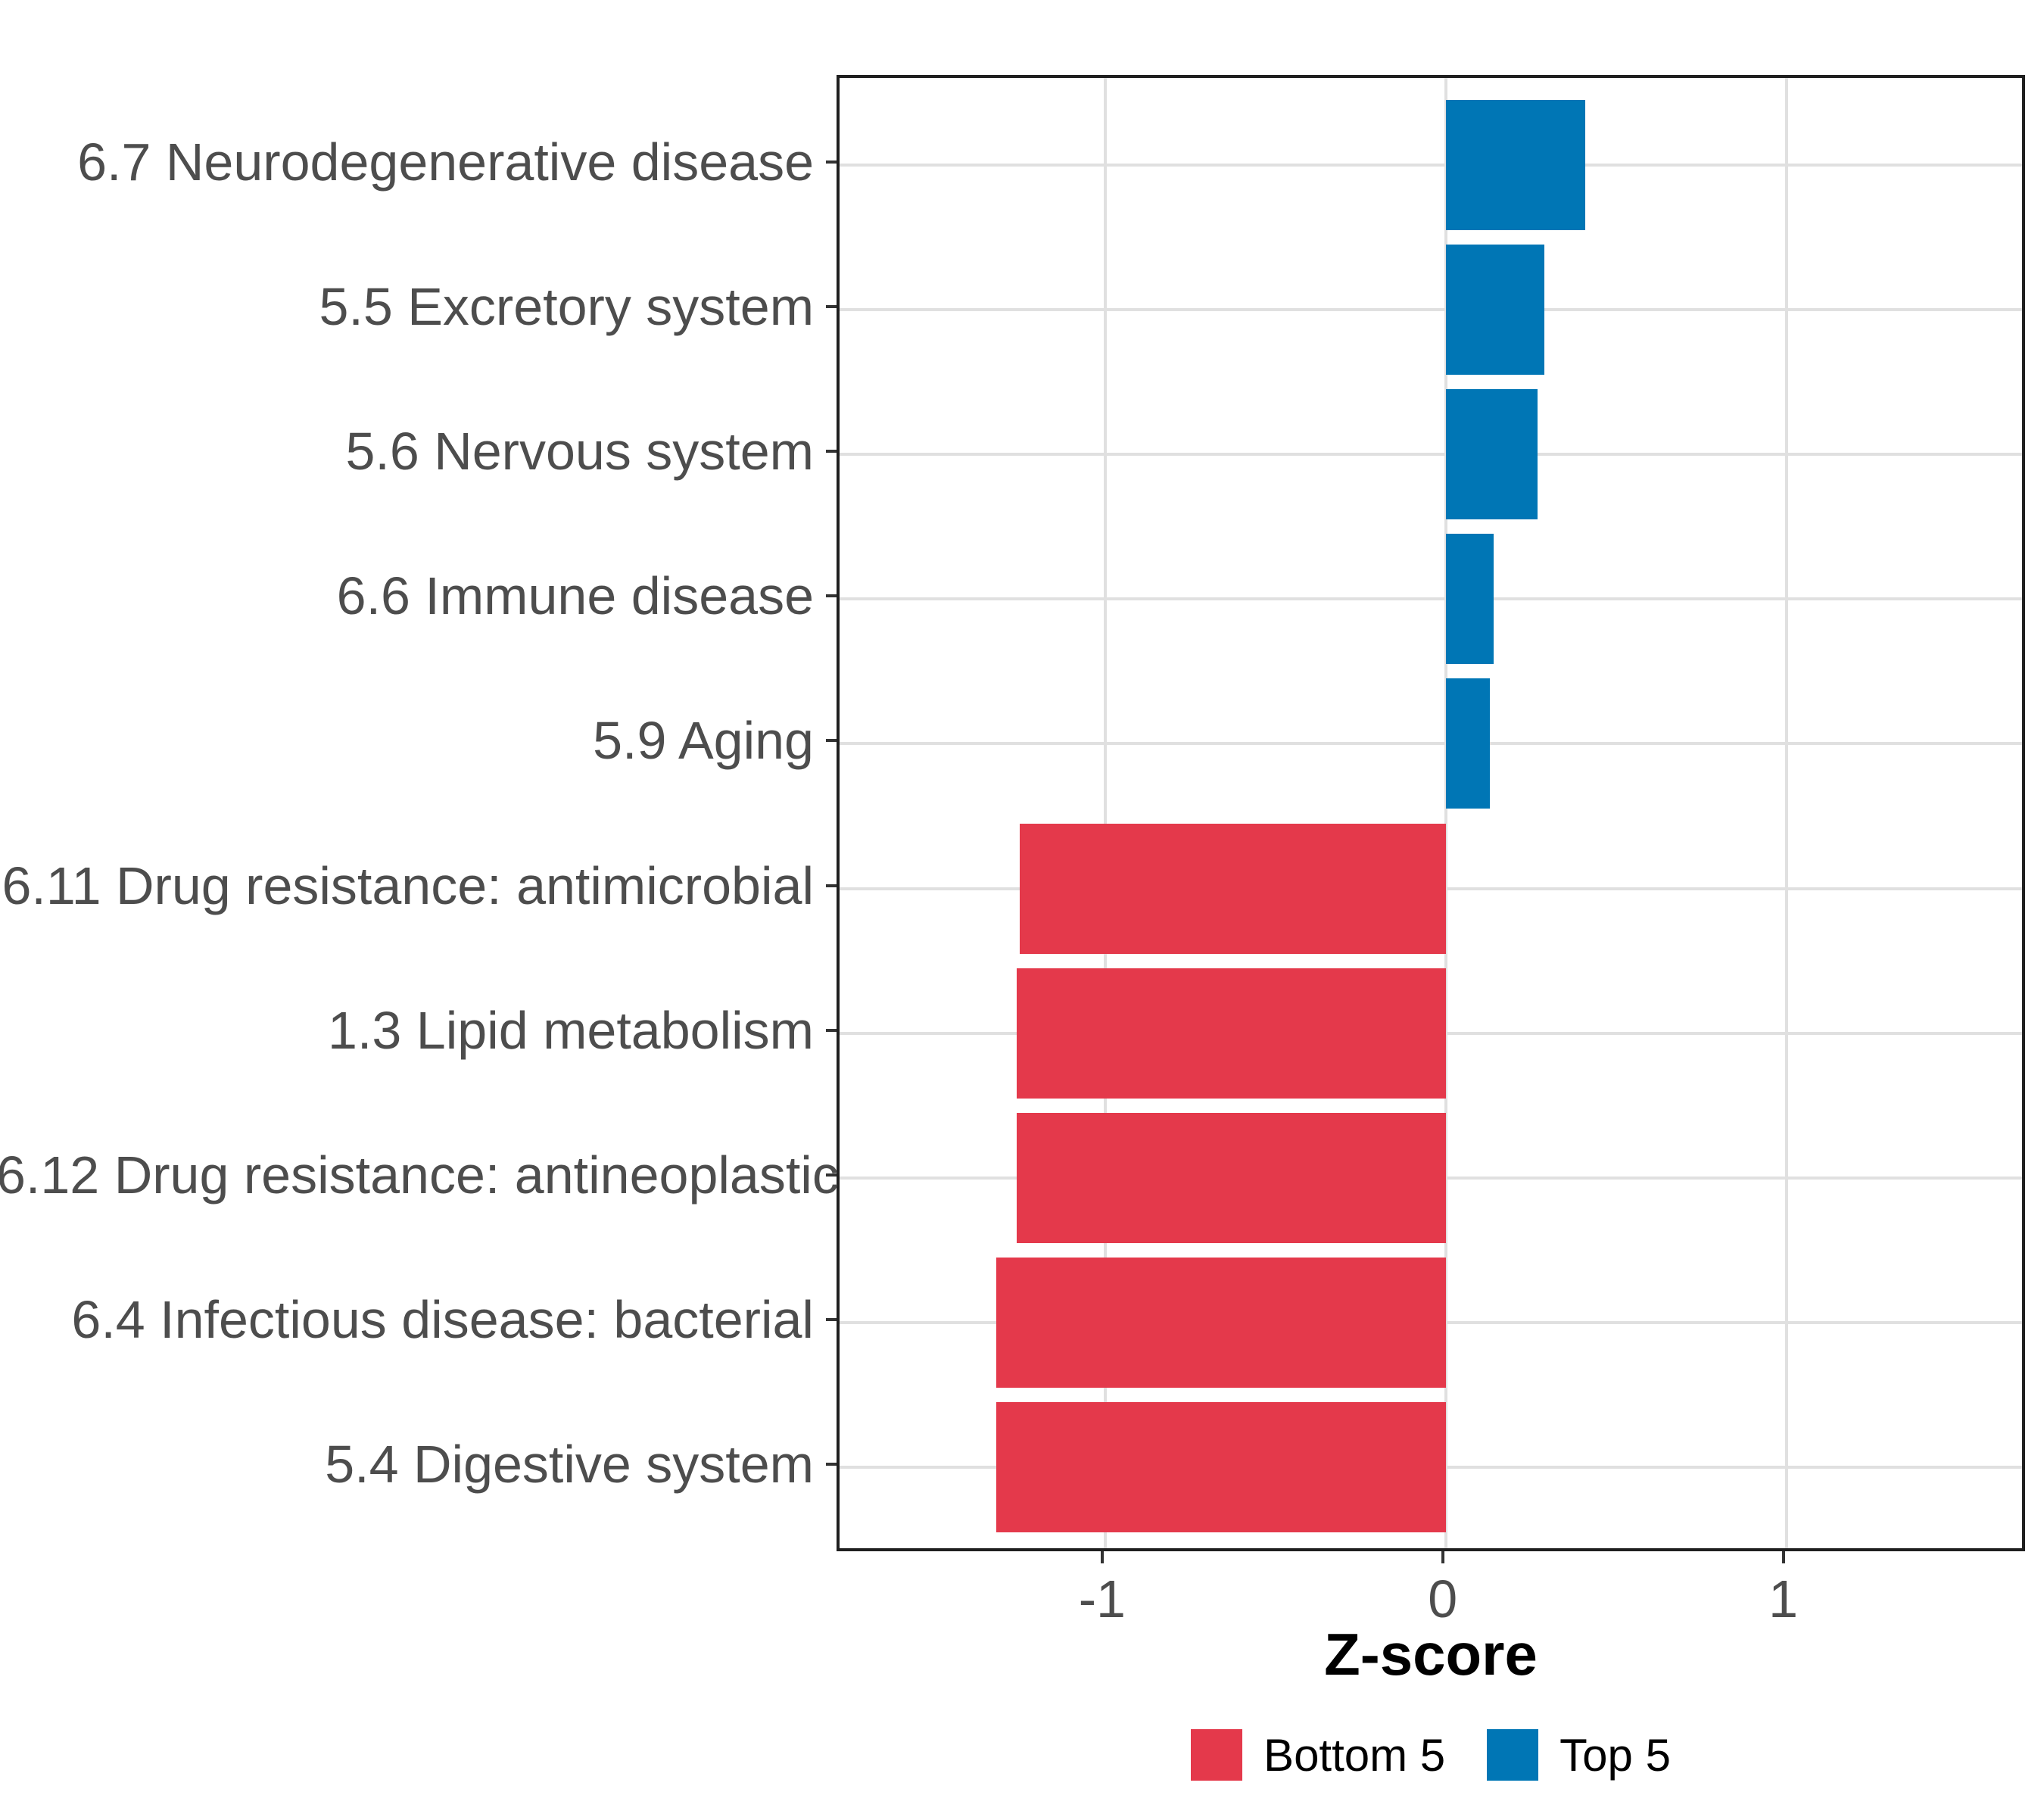 This screenshot has height=1817, width=2044. What do you see at coordinates (703, 741) in the screenshot?
I see `y-axis-label: 5.9 Aging` at bounding box center [703, 741].